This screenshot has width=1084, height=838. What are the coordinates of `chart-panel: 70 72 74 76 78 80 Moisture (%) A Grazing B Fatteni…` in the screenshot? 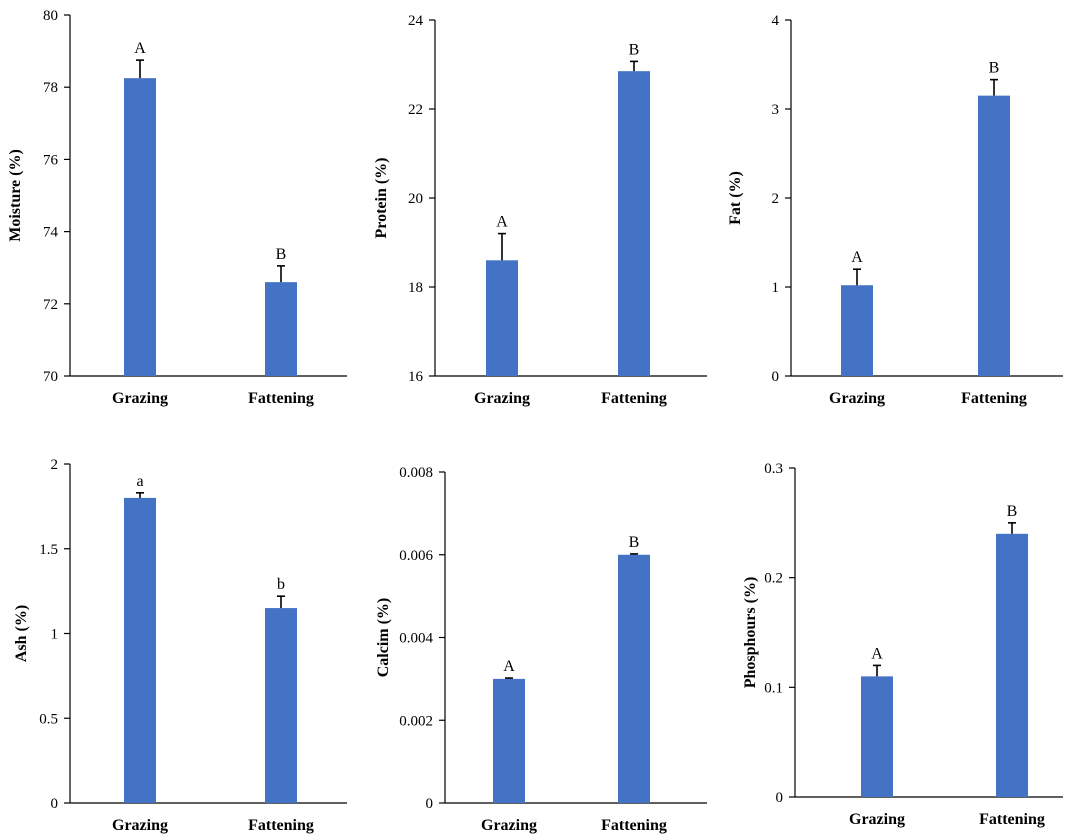 It's located at (177, 207).